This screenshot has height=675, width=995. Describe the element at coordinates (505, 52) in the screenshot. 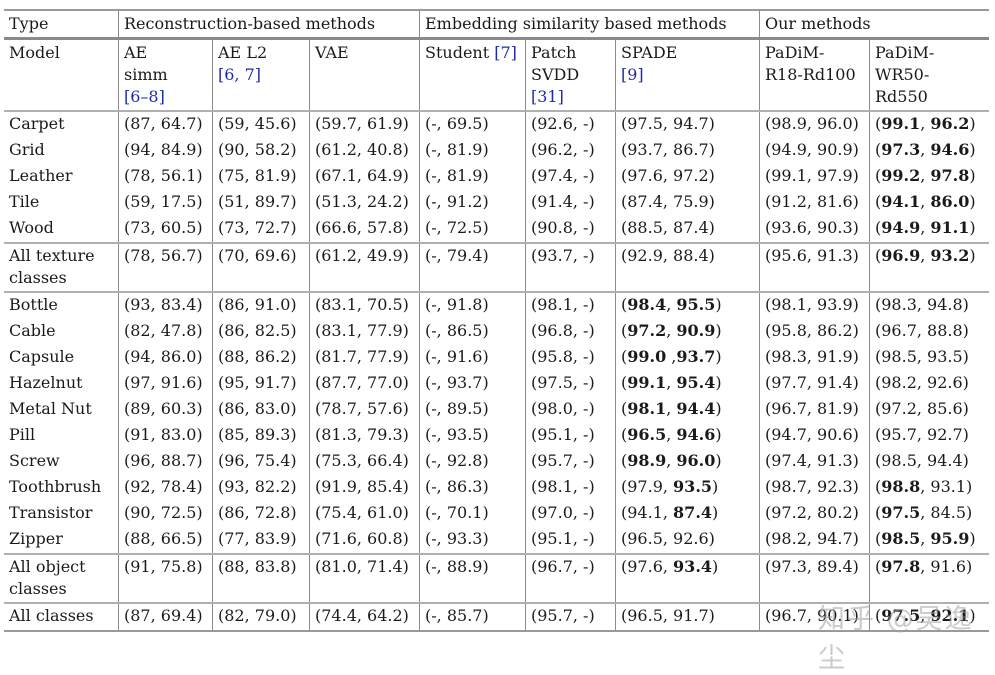

I see `citation-link: [7]` at that location.